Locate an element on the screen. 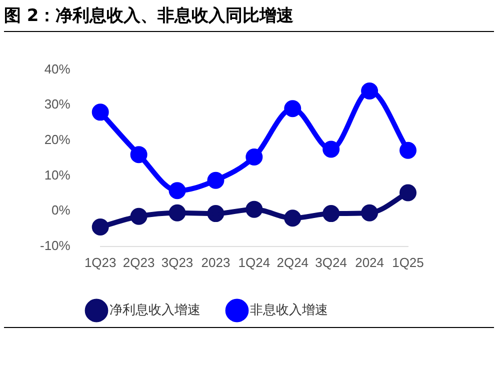 This screenshot has width=498, height=365. x-tick-label: 1Q23 is located at coordinates (100, 262).